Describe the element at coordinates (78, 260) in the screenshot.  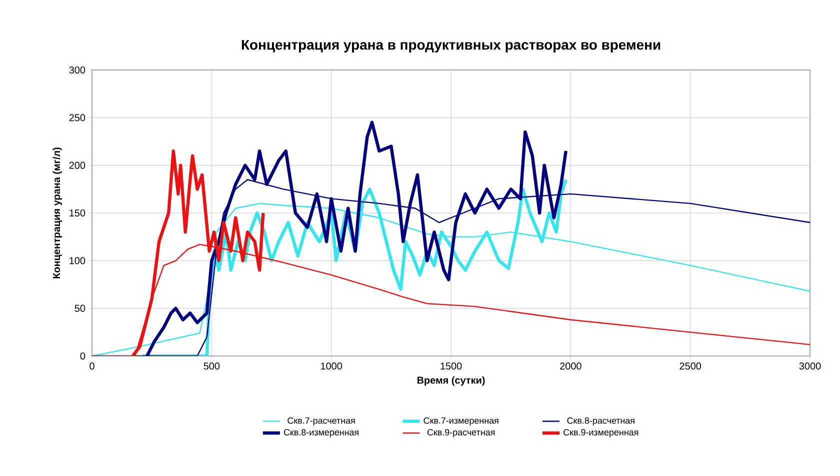
I see `y-tick-label: 100` at that location.